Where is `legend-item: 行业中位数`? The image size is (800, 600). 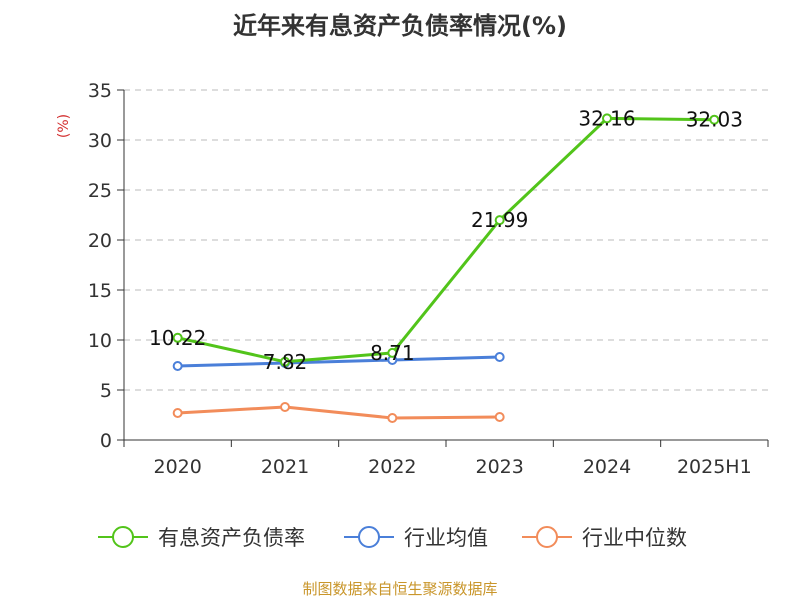 legend-item: 行业中位数 is located at coordinates (604, 538).